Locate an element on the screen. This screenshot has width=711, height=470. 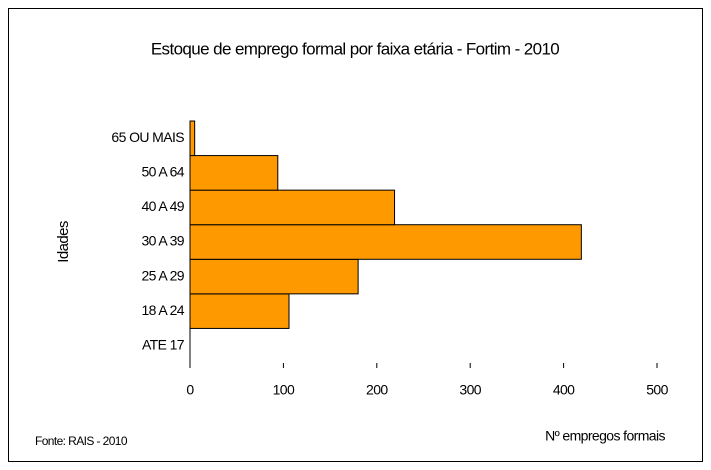
y-axis-label: Idades is located at coordinates (63, 242).